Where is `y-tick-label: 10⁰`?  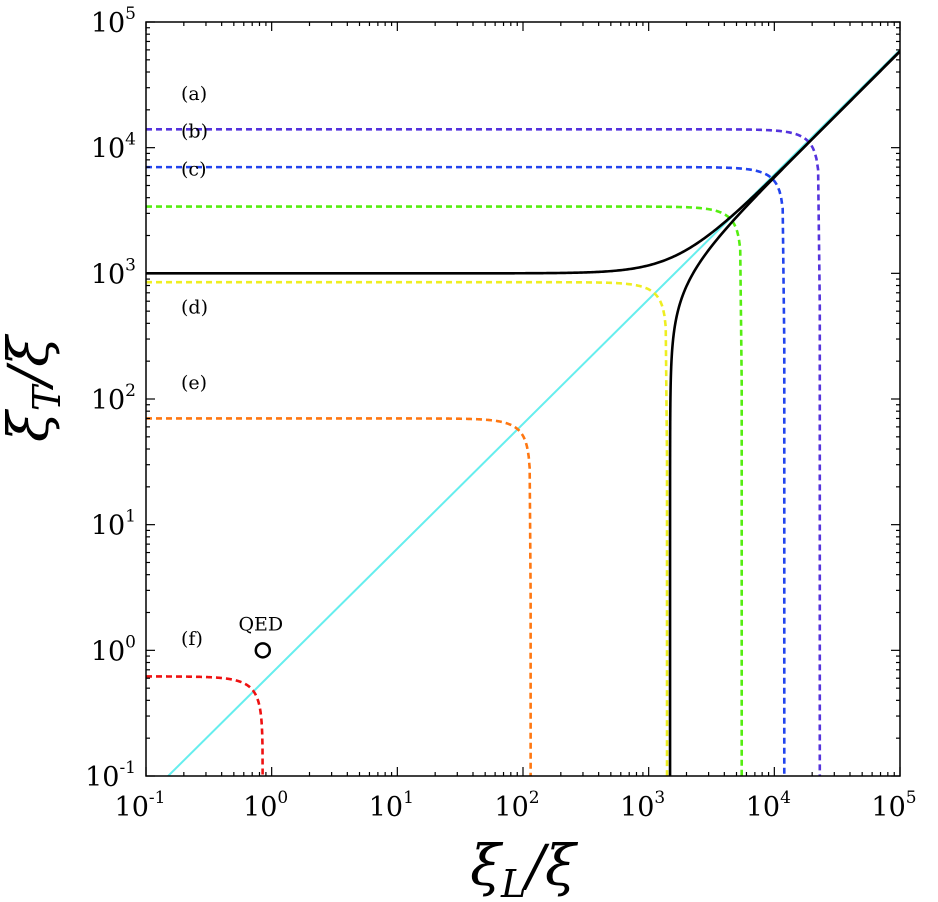 y-tick-label: 10⁰ is located at coordinates (113, 649).